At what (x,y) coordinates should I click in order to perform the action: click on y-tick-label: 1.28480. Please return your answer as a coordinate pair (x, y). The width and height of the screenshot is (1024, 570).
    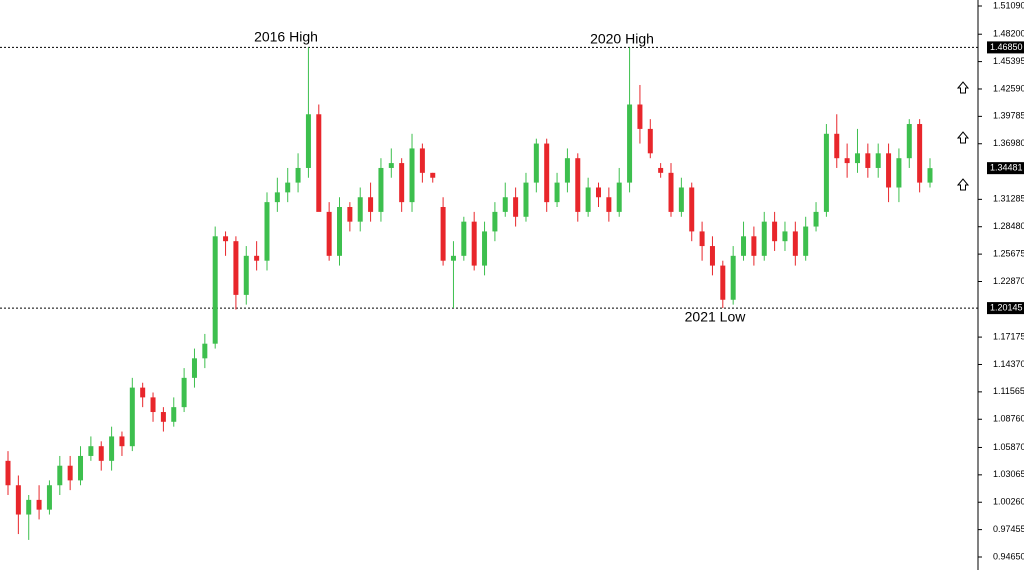
    Looking at the image, I should click on (1008, 226).